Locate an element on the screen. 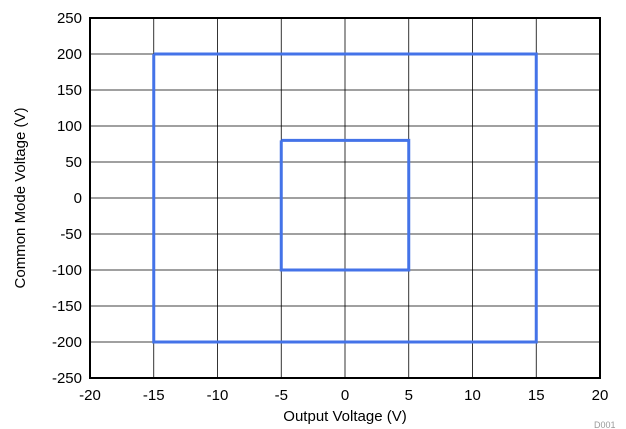  y-tick-label: -200 is located at coordinates (67, 342).